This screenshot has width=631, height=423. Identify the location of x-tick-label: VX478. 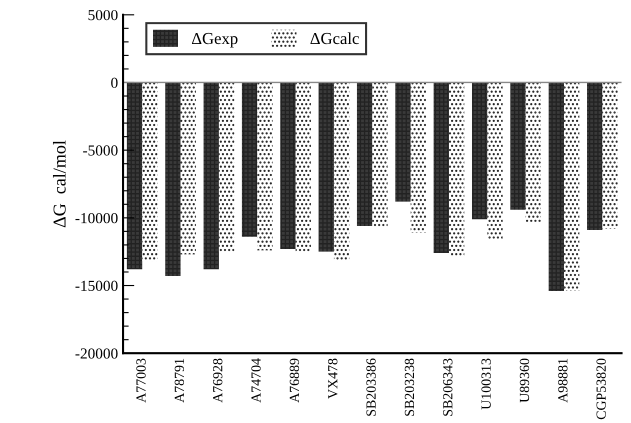
(333, 378).